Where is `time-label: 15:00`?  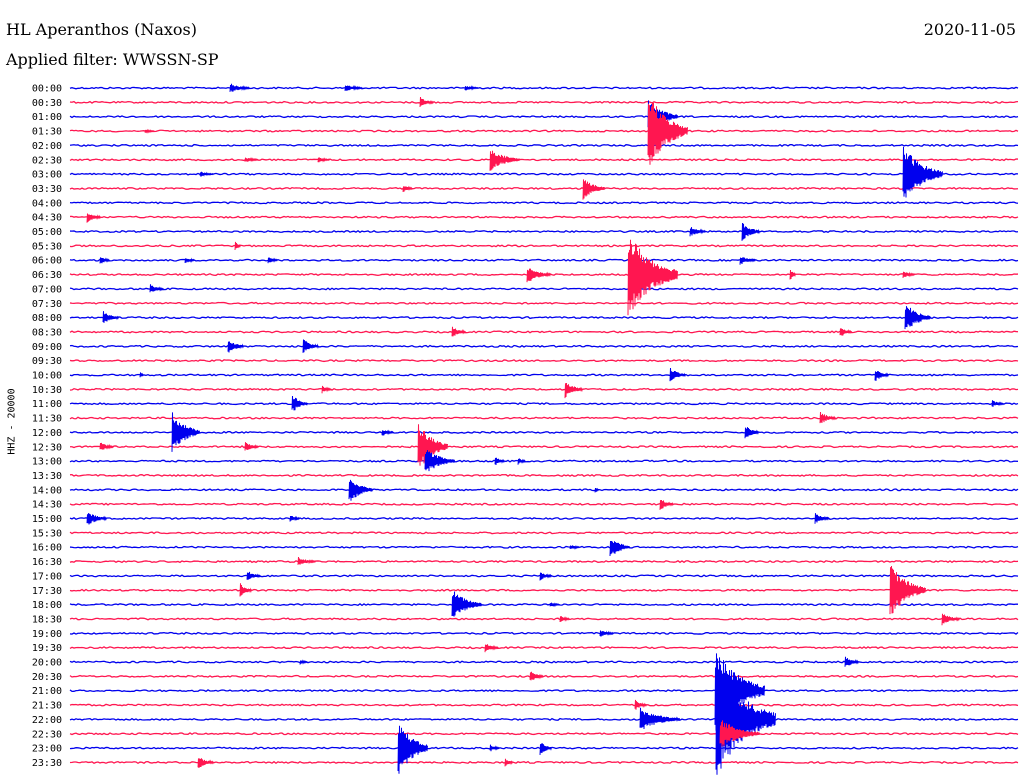 time-label: 15:00 is located at coordinates (47, 519).